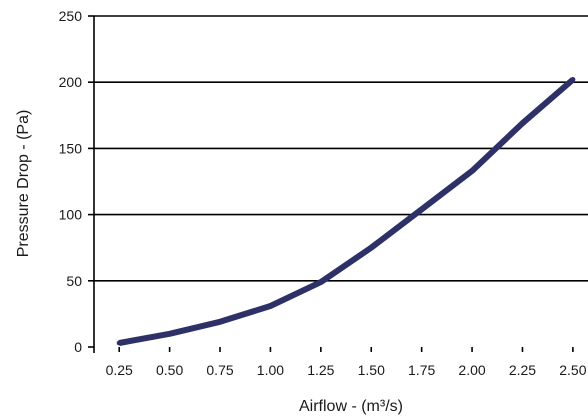 Image resolution: width=588 pixels, height=418 pixels. Describe the element at coordinates (320, 370) in the screenshot. I see `x-tick-label: 1.25` at that location.